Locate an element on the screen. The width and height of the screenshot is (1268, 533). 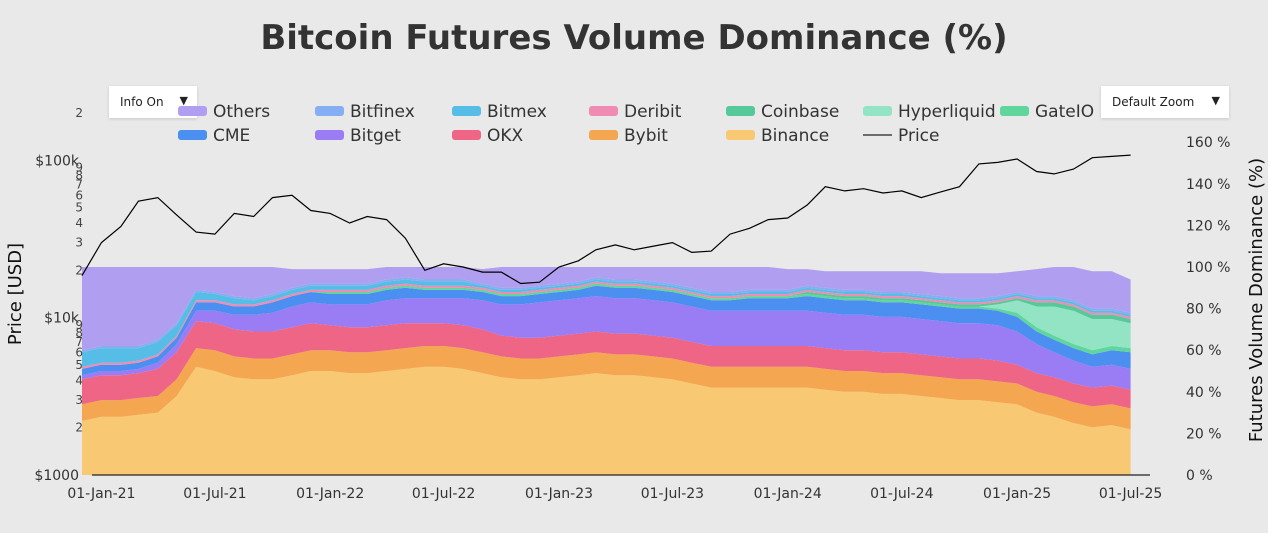
x-tick-label: 01-Jul-23 is located at coordinates (672, 494).